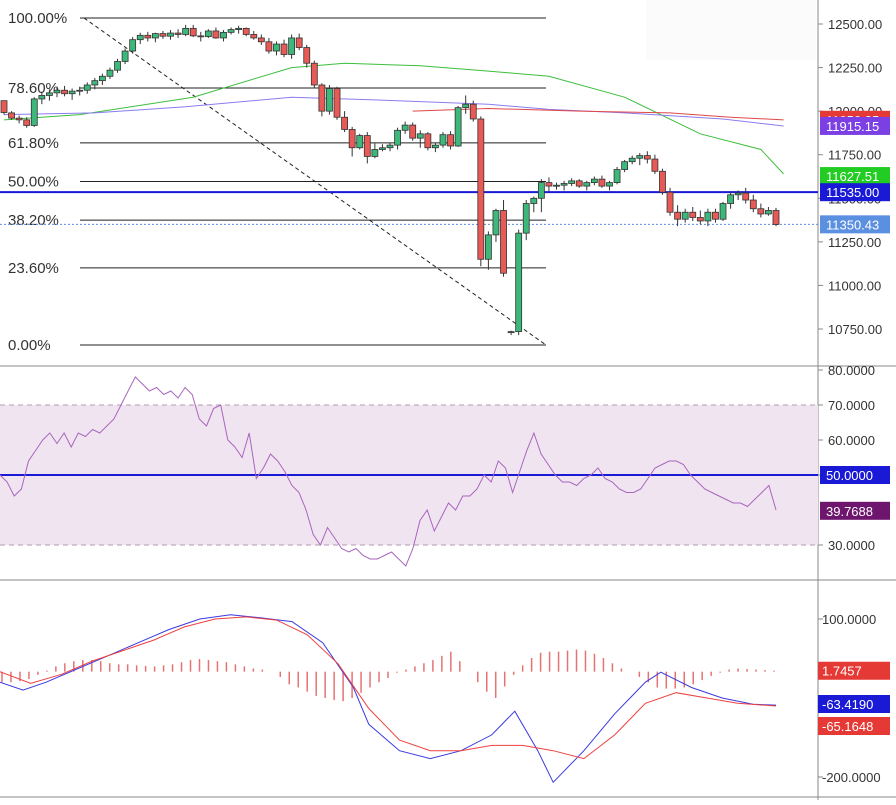 This screenshot has width=896, height=805. Describe the element at coordinates (847, 726) in the screenshot. I see `macd-value-label: -65.1648` at that location.